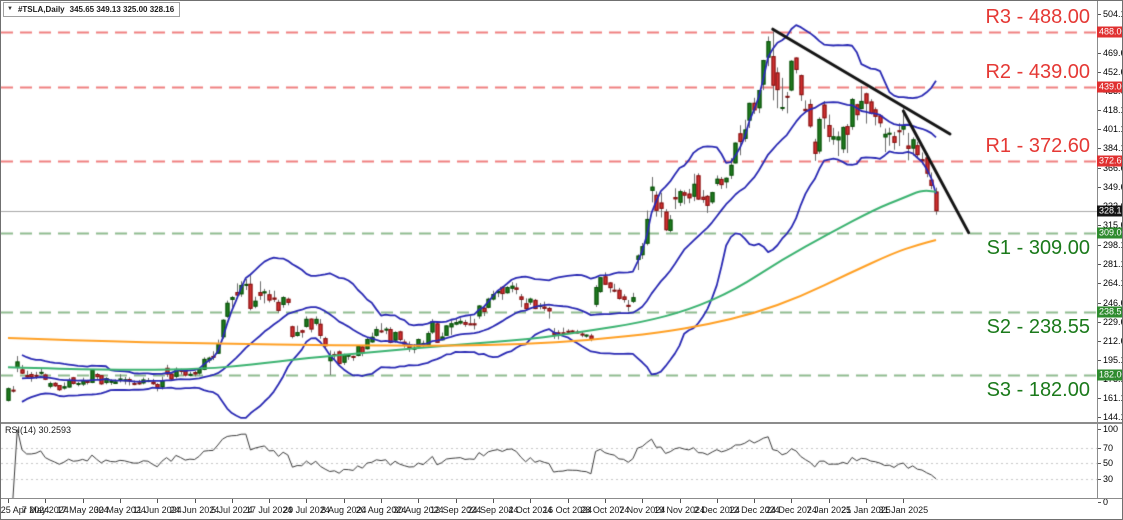 The image size is (1123, 520). What do you see at coordinates (1110, 148) in the screenshot?
I see `price-tick-label: 384.10` at bounding box center [1110, 148].